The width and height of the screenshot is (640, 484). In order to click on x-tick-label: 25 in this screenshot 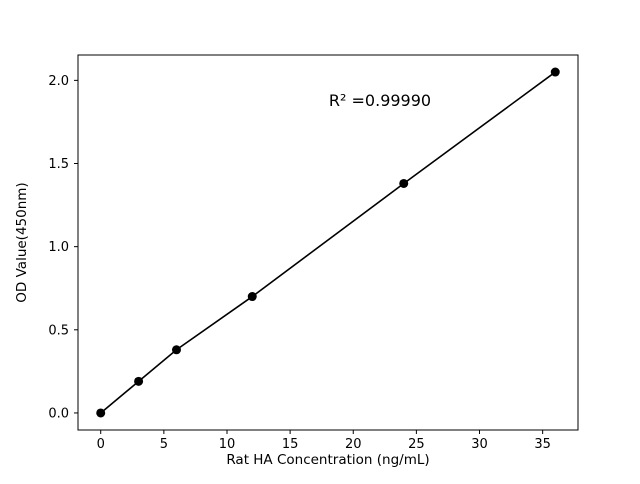, I will do `click(416, 444)`.